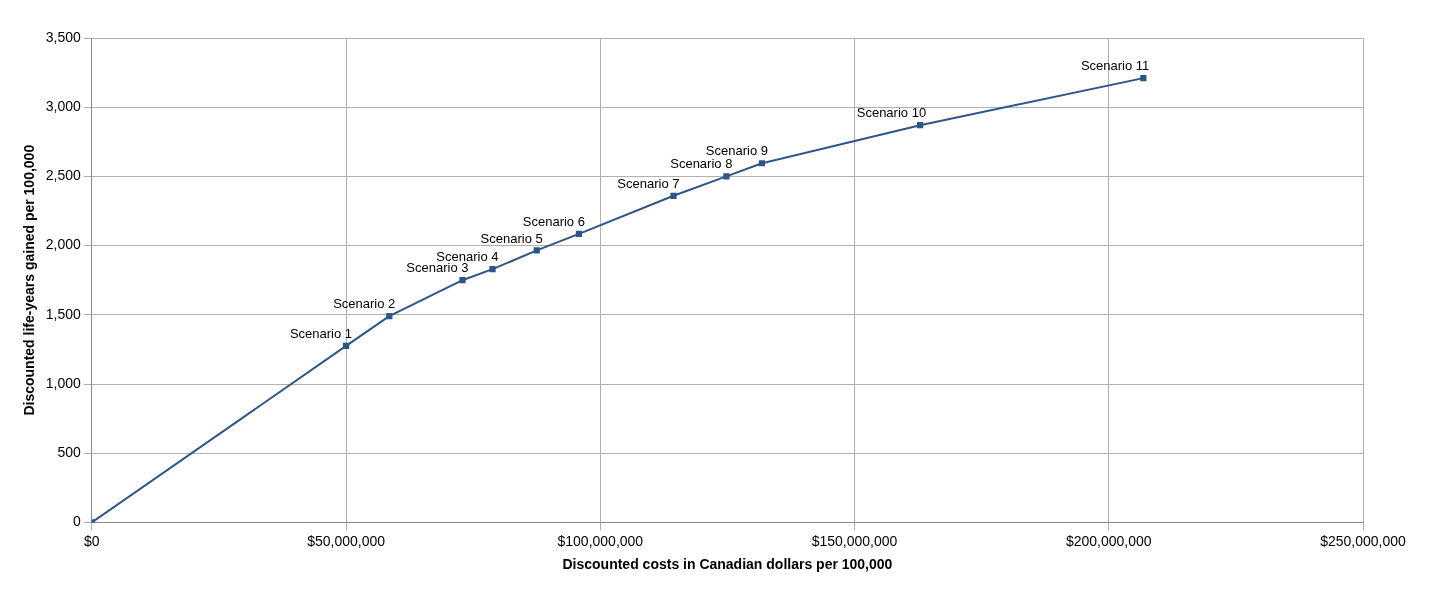  Describe the element at coordinates (346, 540) in the screenshot. I see `x-tick-label: $50,000,000` at that location.